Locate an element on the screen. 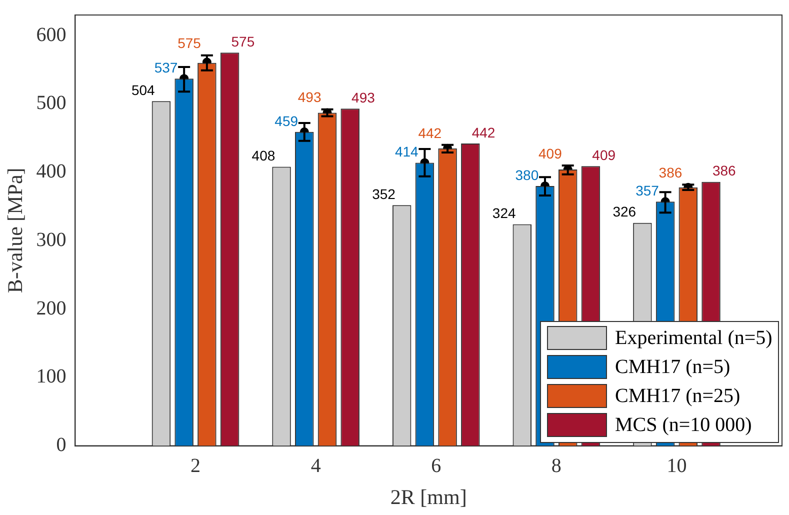 The height and width of the screenshot is (515, 789). data-label: 357 is located at coordinates (648, 190).